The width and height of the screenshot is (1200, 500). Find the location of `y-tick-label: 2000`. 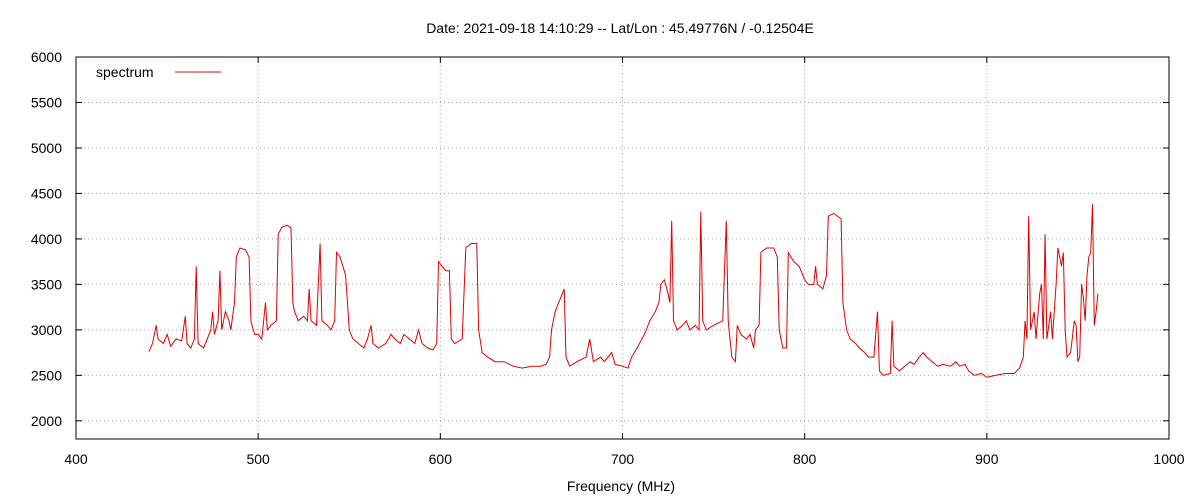

y-tick-label: 2000 is located at coordinates (46, 421).